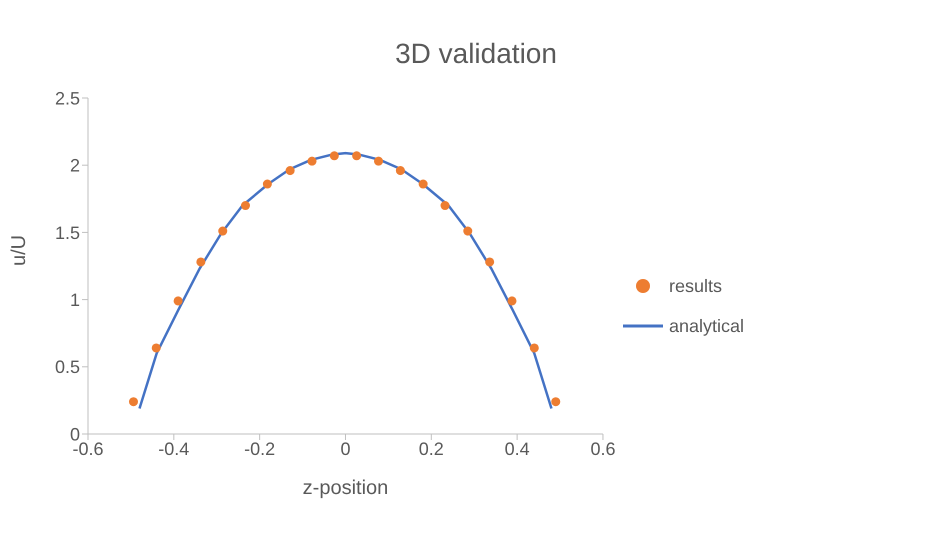  I want to click on y-tick-label: 1, so click(75, 300).